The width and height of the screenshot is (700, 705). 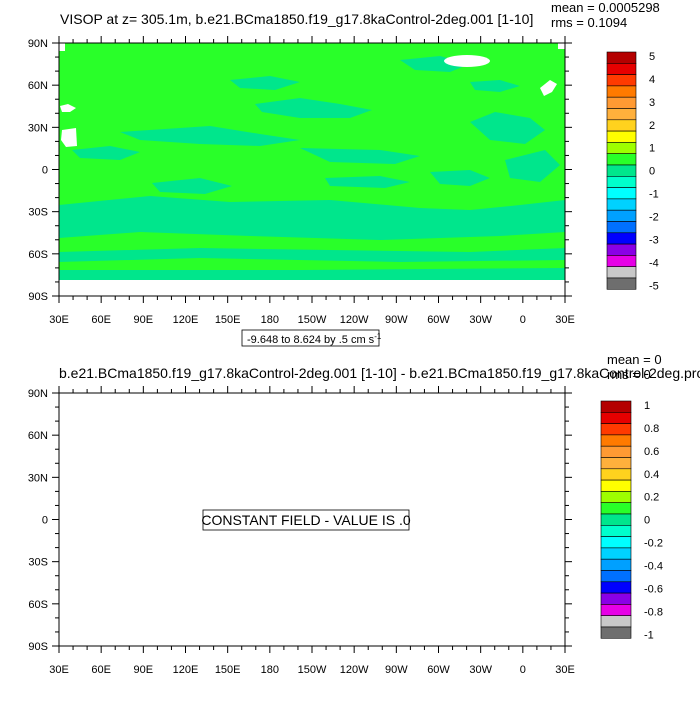 What do you see at coordinates (270, 320) in the screenshot?
I see `panel-1-x-tick-label: 180` at bounding box center [270, 320].